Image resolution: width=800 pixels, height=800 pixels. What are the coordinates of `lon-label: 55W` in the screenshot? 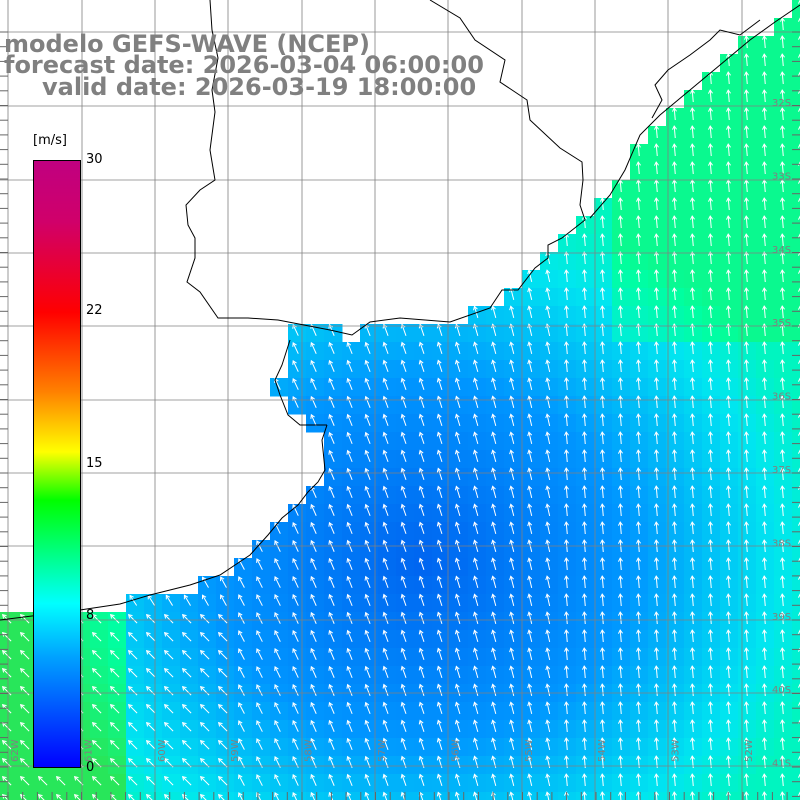 It's located at (529, 750).